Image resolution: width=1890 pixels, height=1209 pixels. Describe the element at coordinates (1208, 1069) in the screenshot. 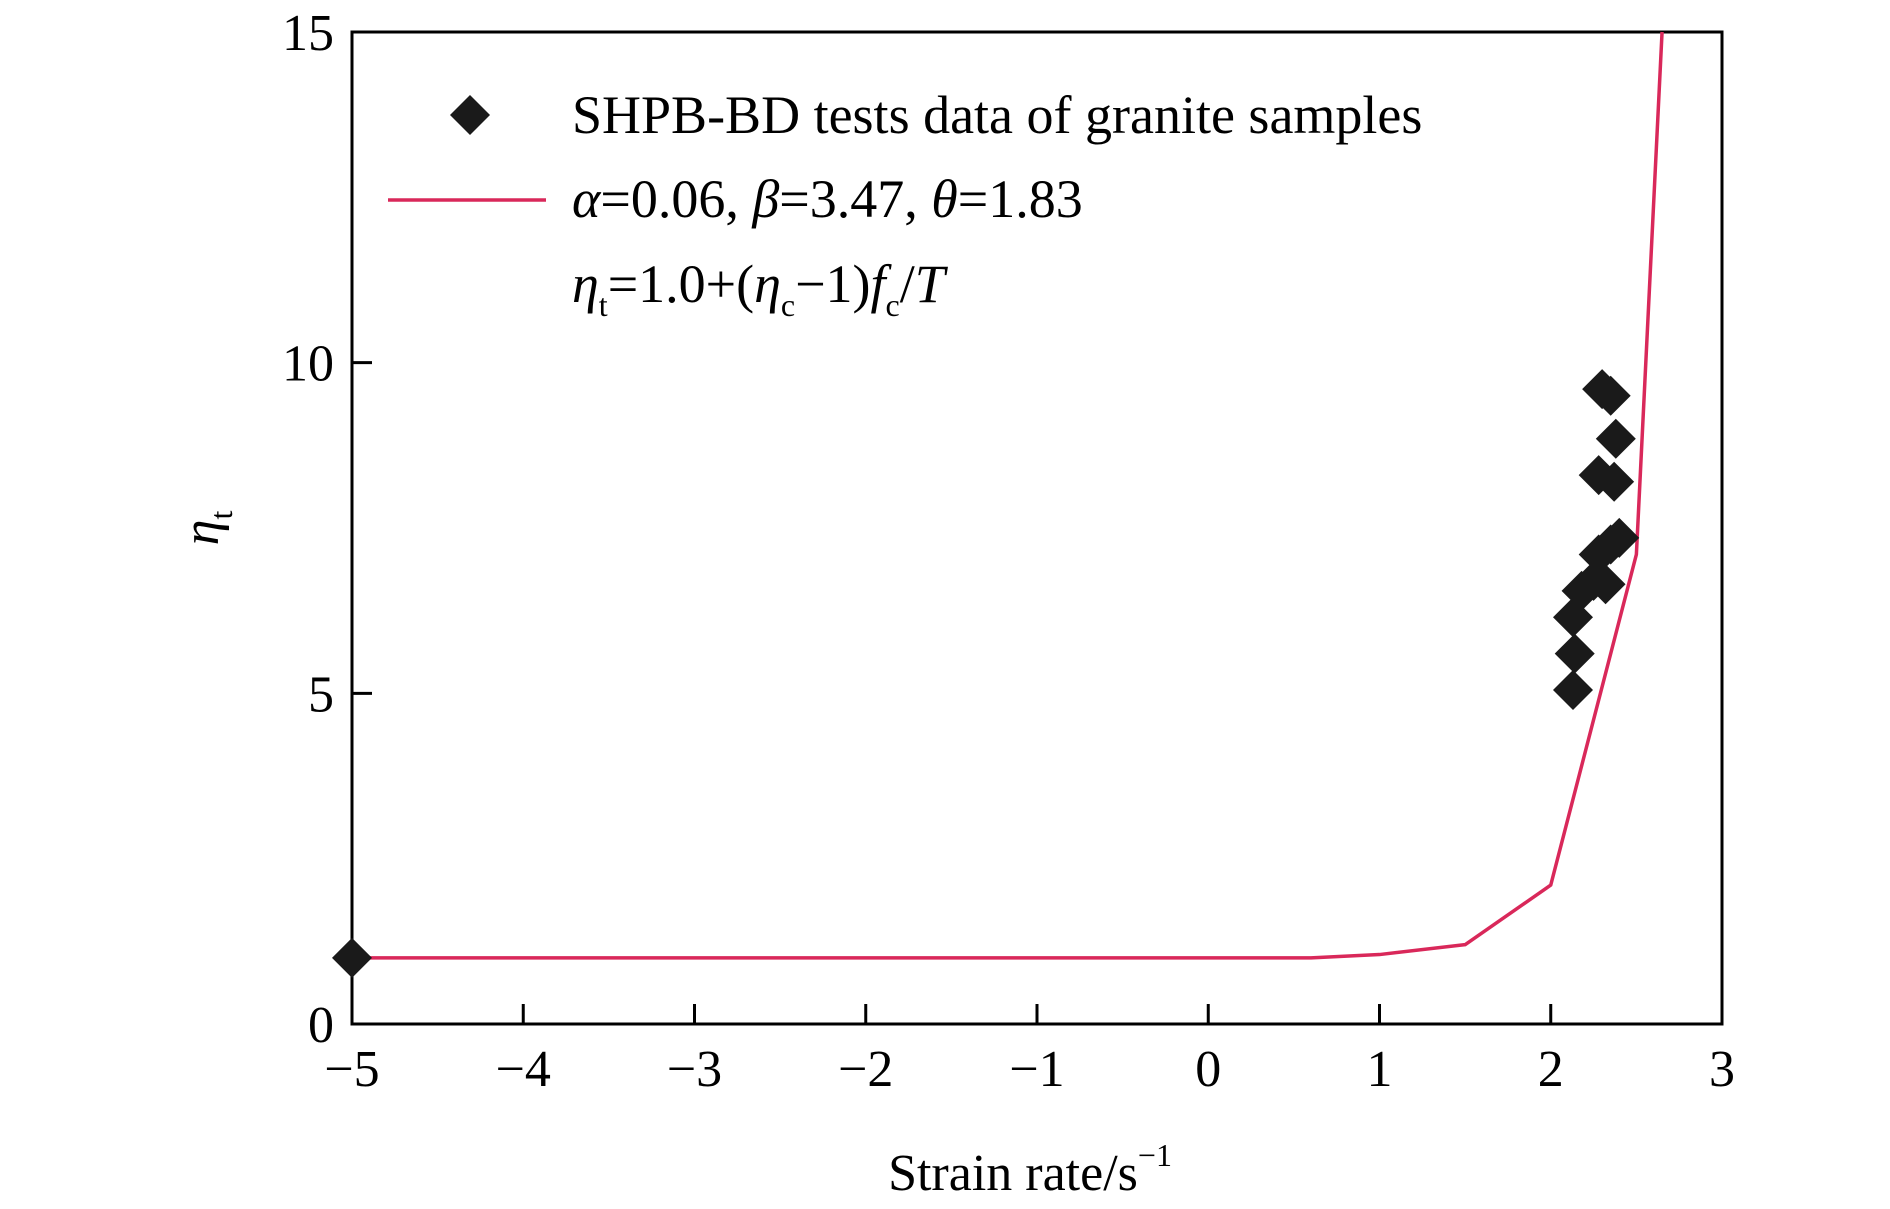

I see `x-tick-label: 0` at that location.